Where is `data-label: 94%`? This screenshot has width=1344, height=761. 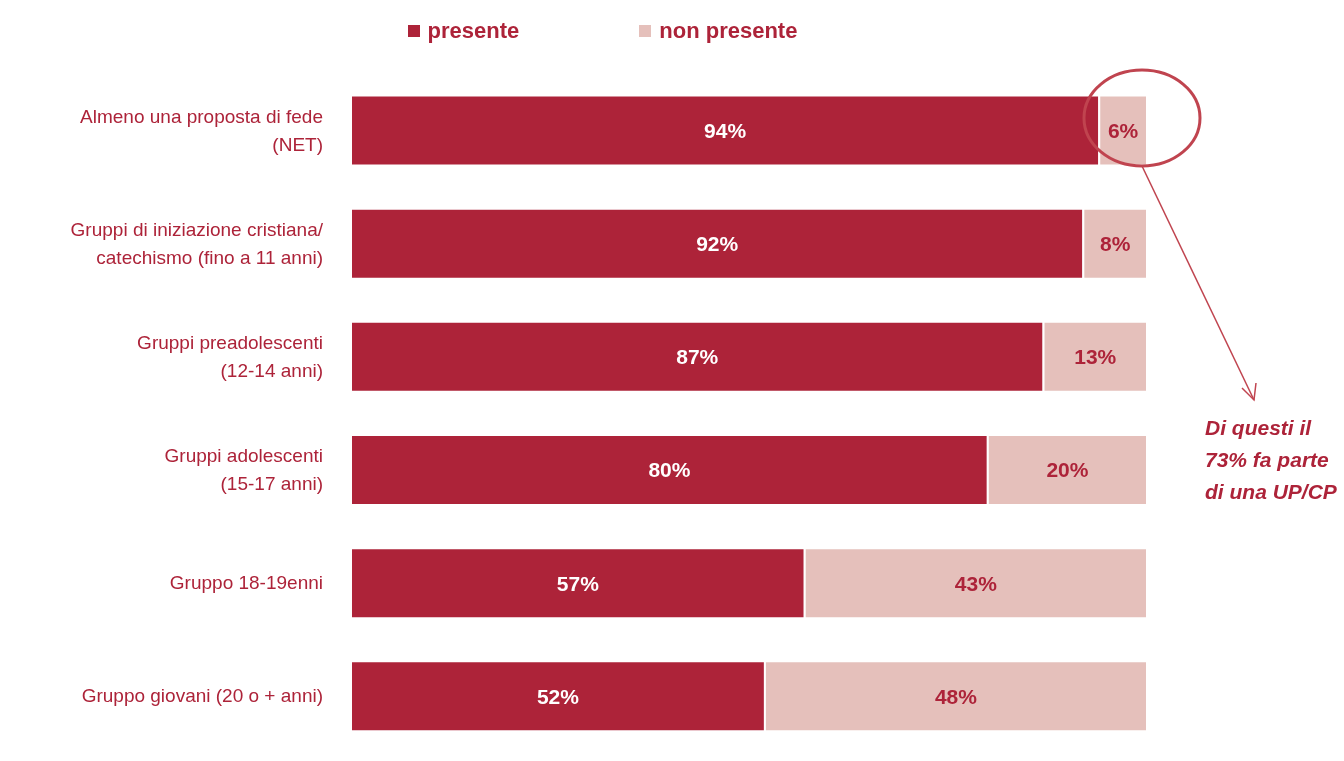
data-label: 94% is located at coordinates (725, 130).